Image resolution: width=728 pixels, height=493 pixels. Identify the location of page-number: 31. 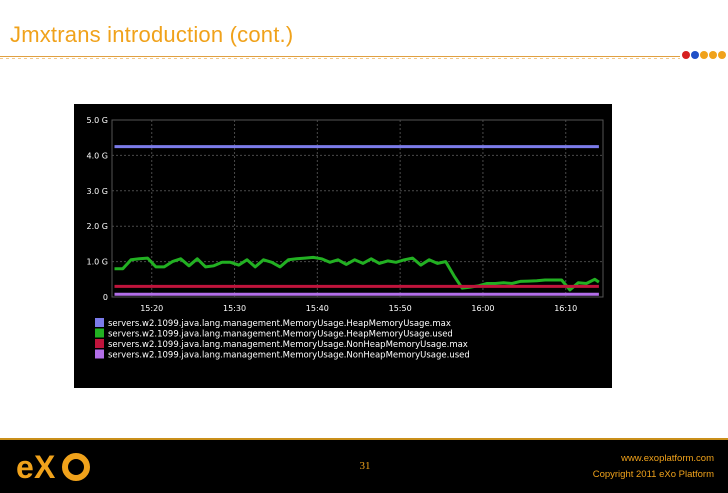
(365, 466).